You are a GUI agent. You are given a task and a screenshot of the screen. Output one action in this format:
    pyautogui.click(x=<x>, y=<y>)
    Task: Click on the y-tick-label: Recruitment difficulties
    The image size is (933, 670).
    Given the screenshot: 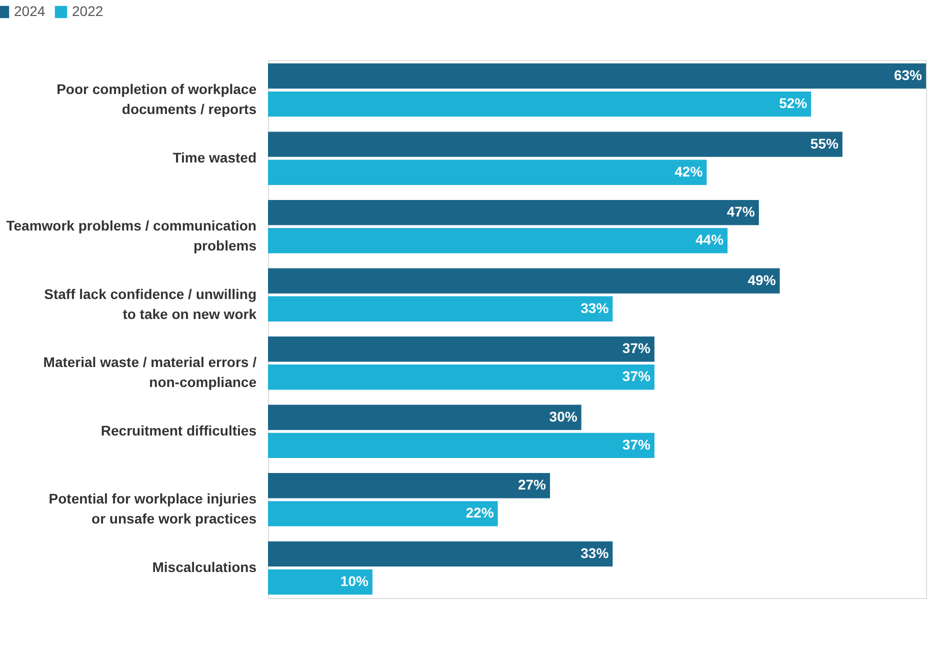 What is the action you would take?
    pyautogui.click(x=178, y=430)
    